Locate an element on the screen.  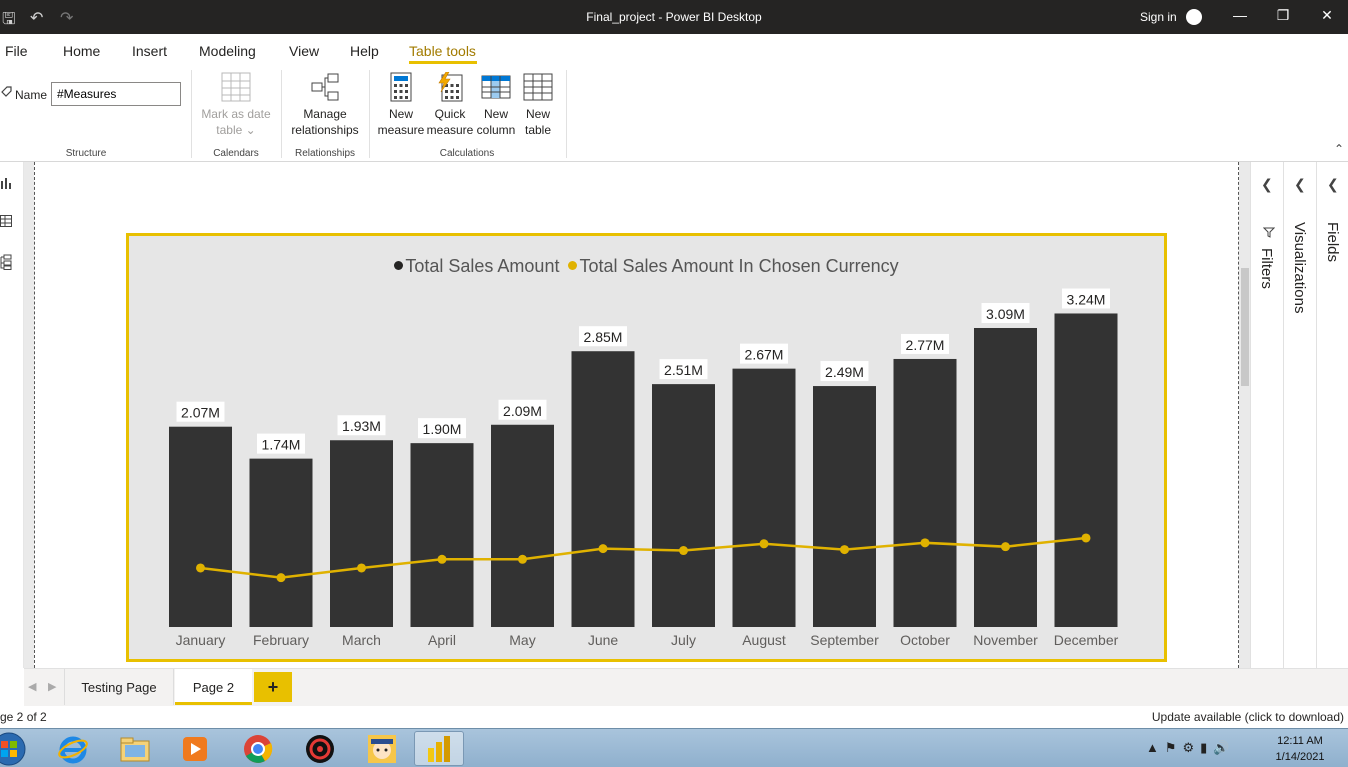
bar-may is located at coordinates (522, 525).